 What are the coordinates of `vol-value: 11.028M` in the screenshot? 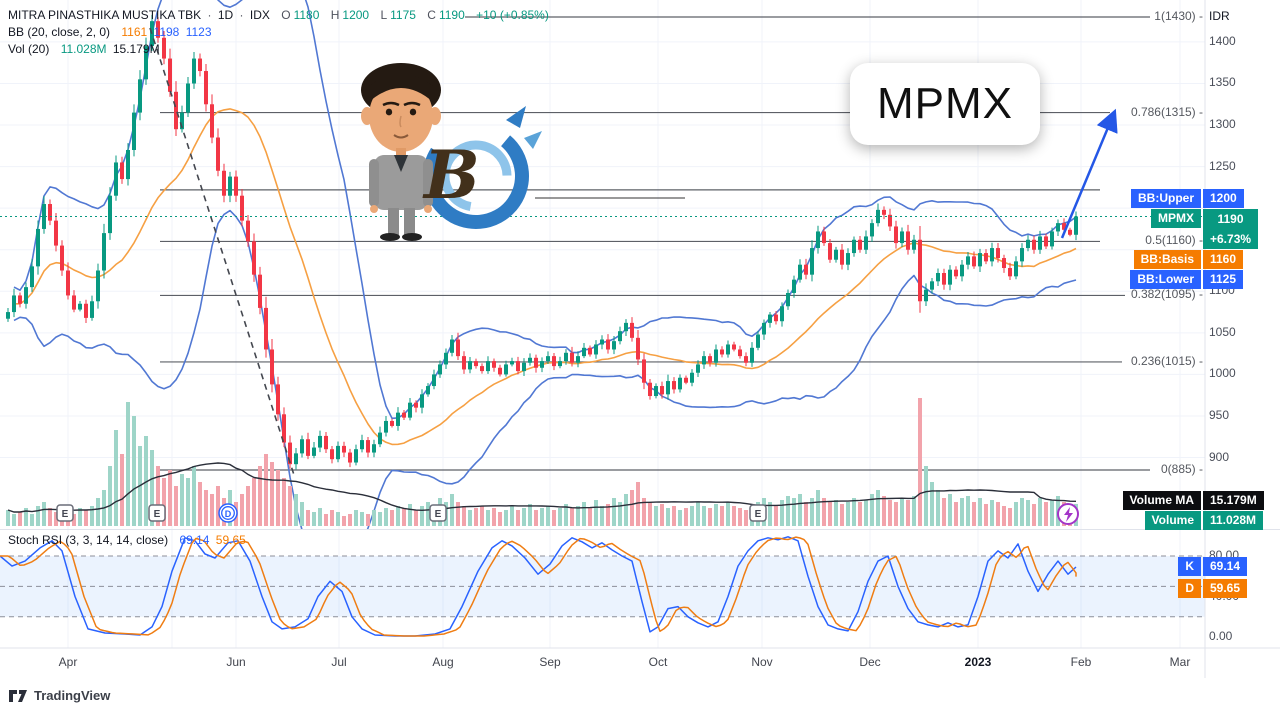 It's located at (83, 49).